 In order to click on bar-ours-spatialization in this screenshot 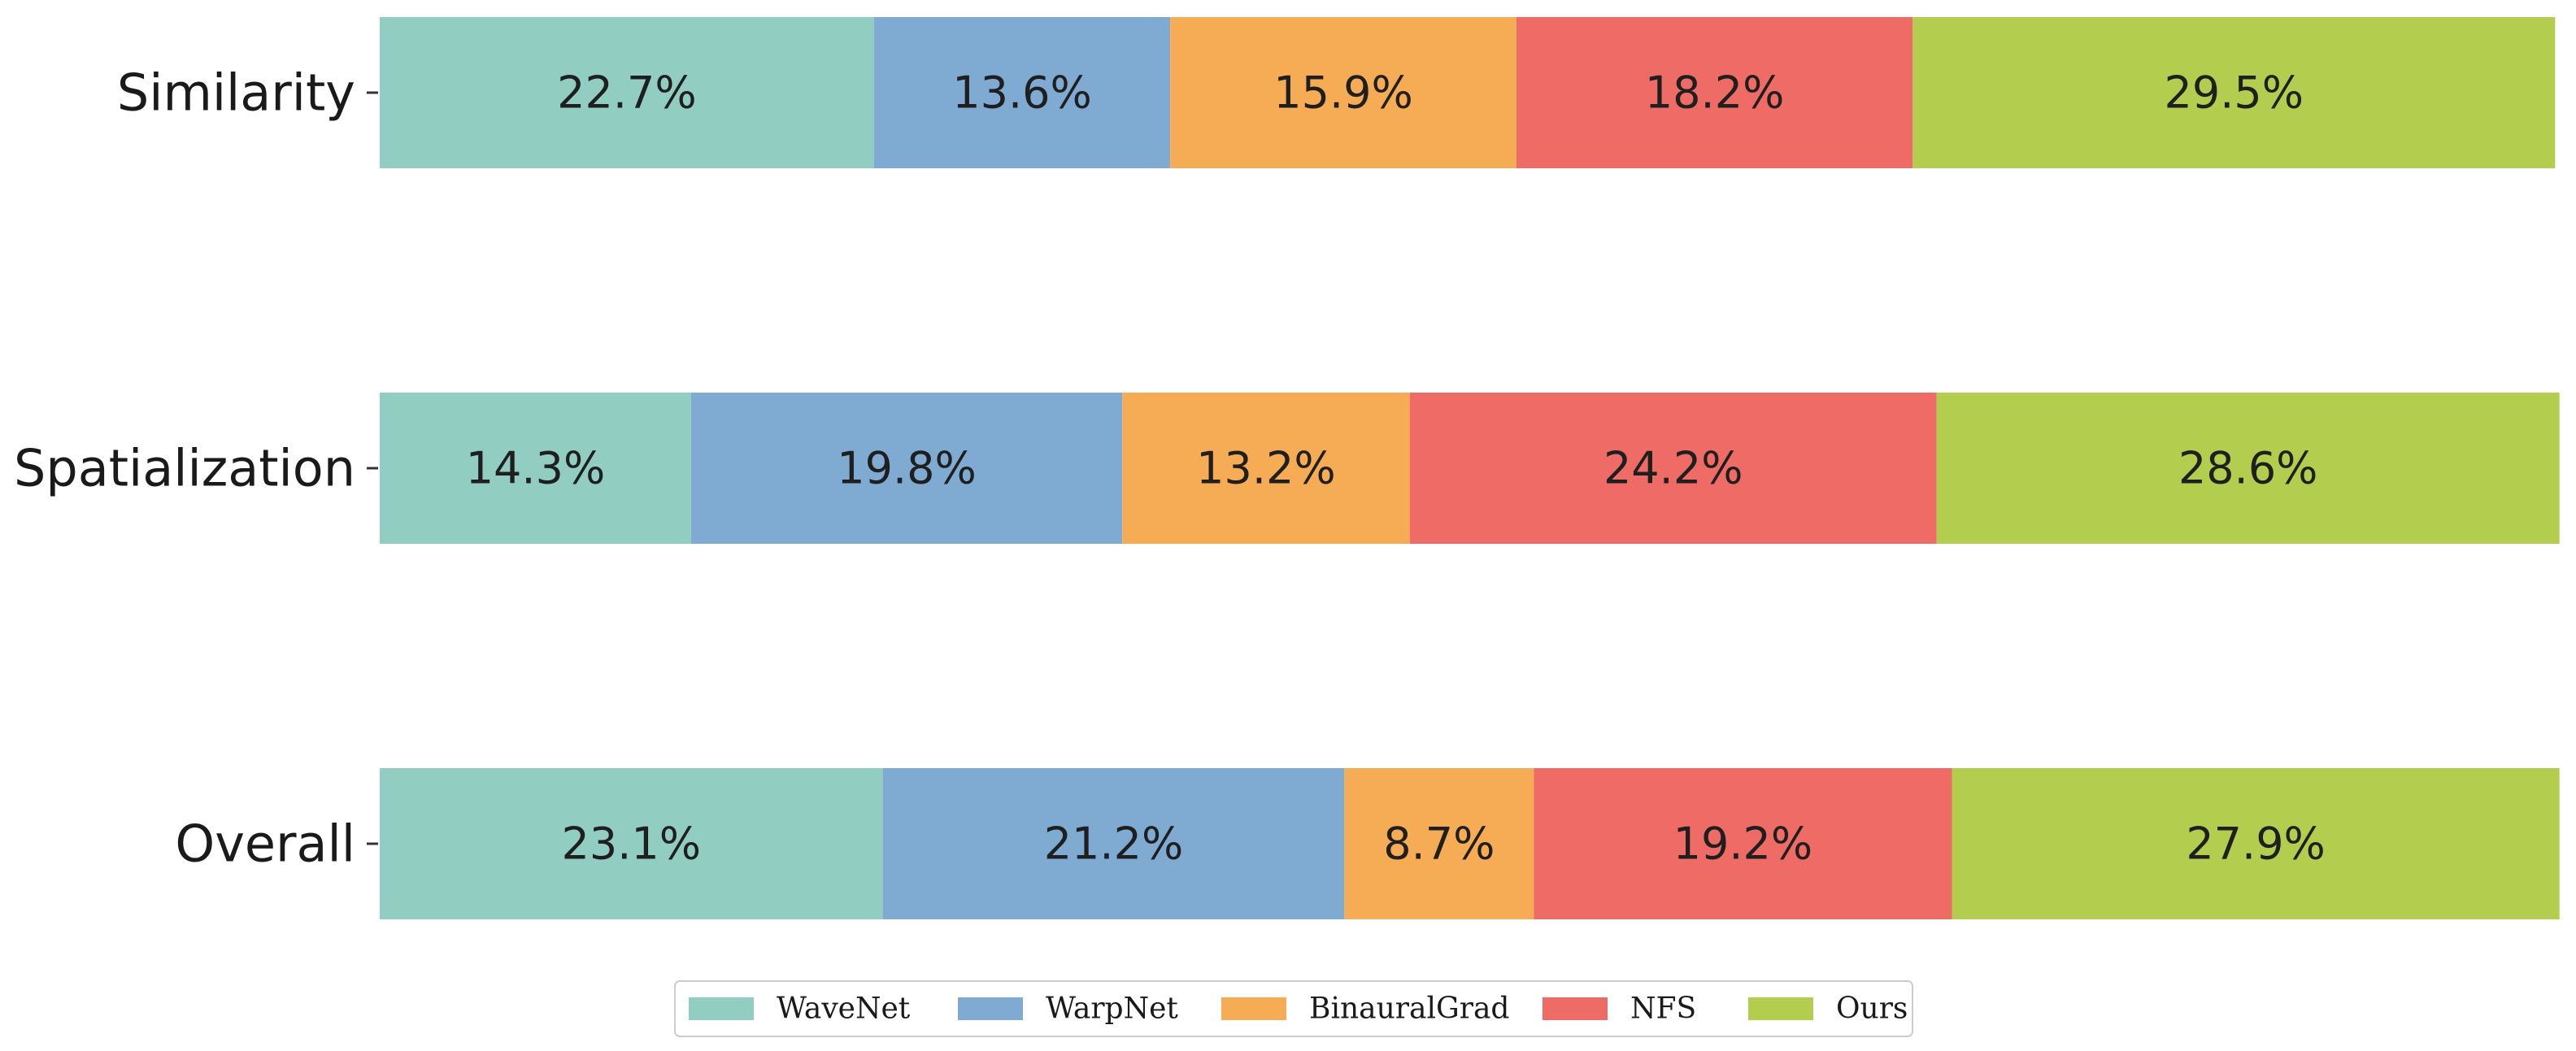, I will do `click(2248, 468)`.